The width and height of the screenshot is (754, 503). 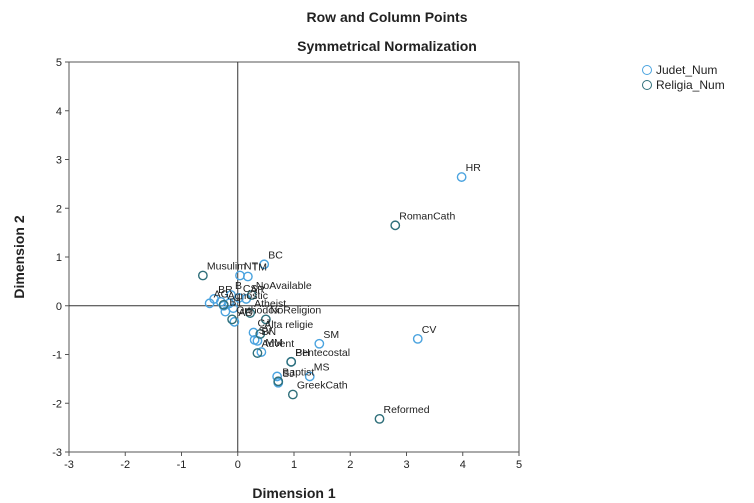 I want to click on data-label: GreekCath, so click(x=322, y=385).